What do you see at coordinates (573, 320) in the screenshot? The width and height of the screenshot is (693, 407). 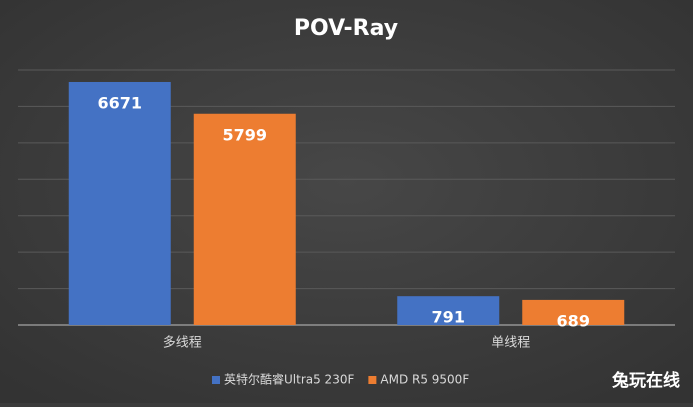 I see `data-label: 689` at bounding box center [573, 320].